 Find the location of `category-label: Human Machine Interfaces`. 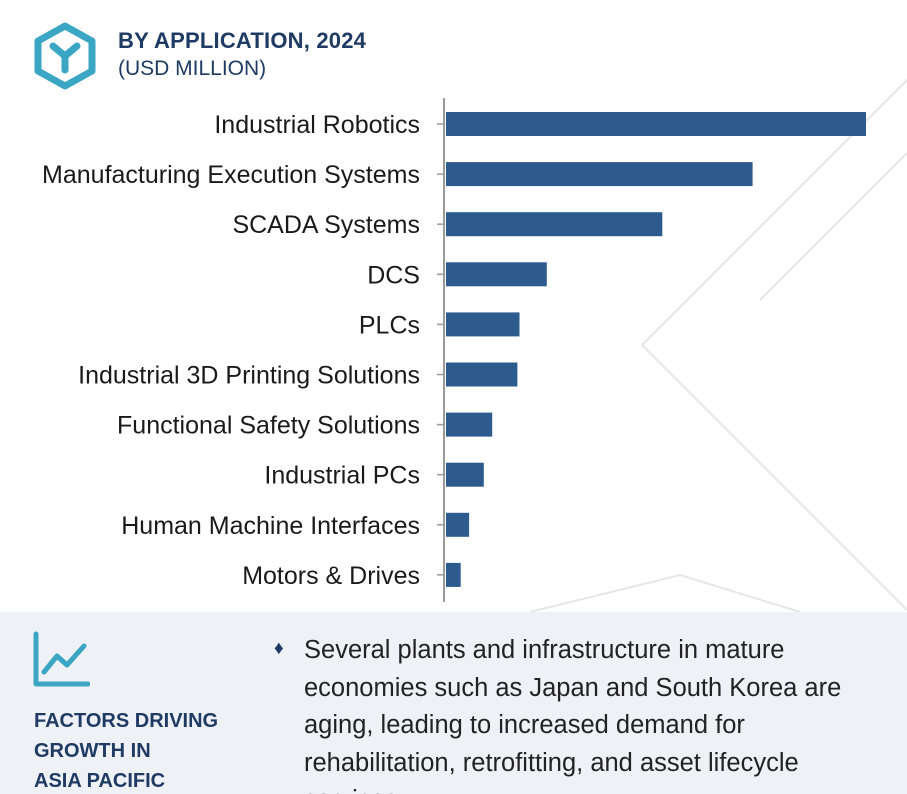

category-label: Human Machine Interfaces is located at coordinates (270, 526).